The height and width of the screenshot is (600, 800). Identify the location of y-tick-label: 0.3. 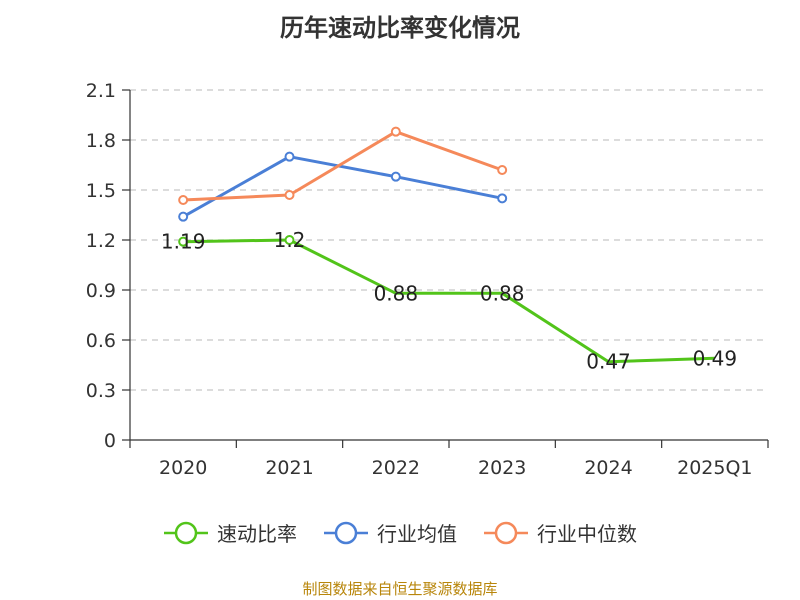
(101, 391).